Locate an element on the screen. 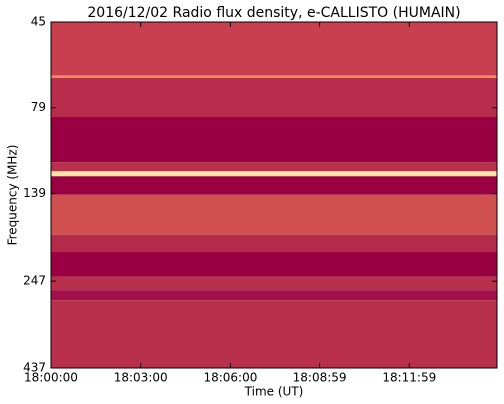  y-tick-label: 45 is located at coordinates (38, 22).